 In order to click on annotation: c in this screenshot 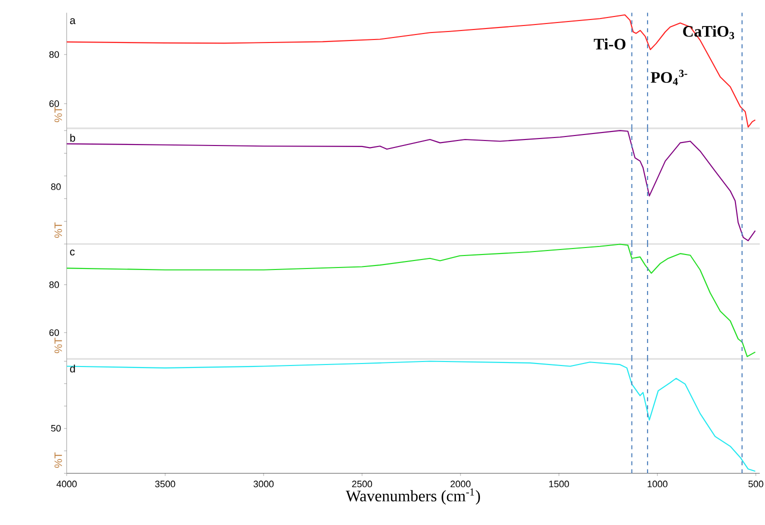, I will do `click(72, 253)`.